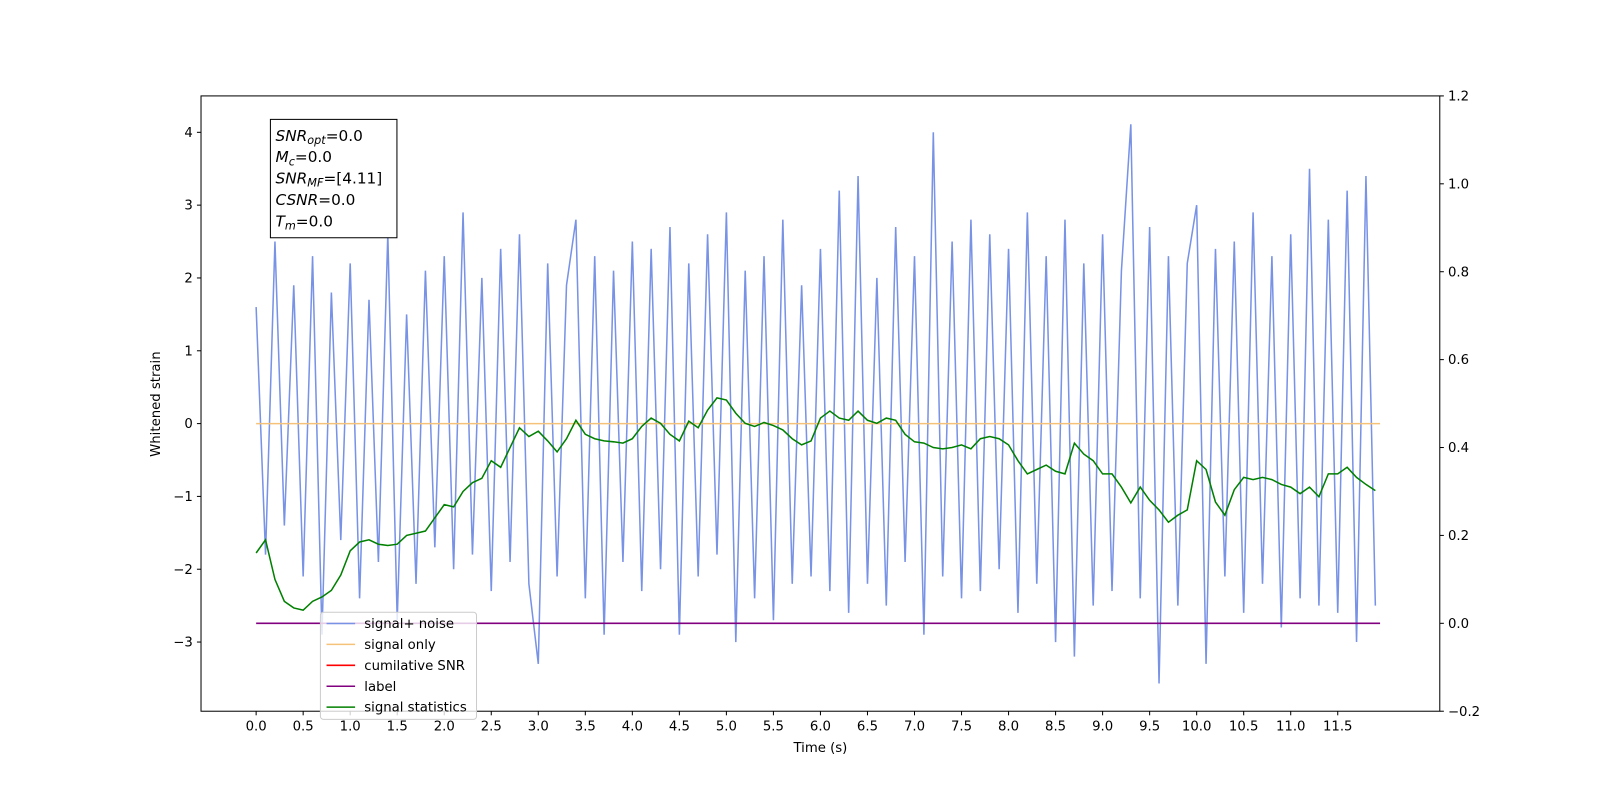 Image resolution: width=1600 pixels, height=800 pixels. I want to click on x-tick-label: 9.5, so click(1149, 727).